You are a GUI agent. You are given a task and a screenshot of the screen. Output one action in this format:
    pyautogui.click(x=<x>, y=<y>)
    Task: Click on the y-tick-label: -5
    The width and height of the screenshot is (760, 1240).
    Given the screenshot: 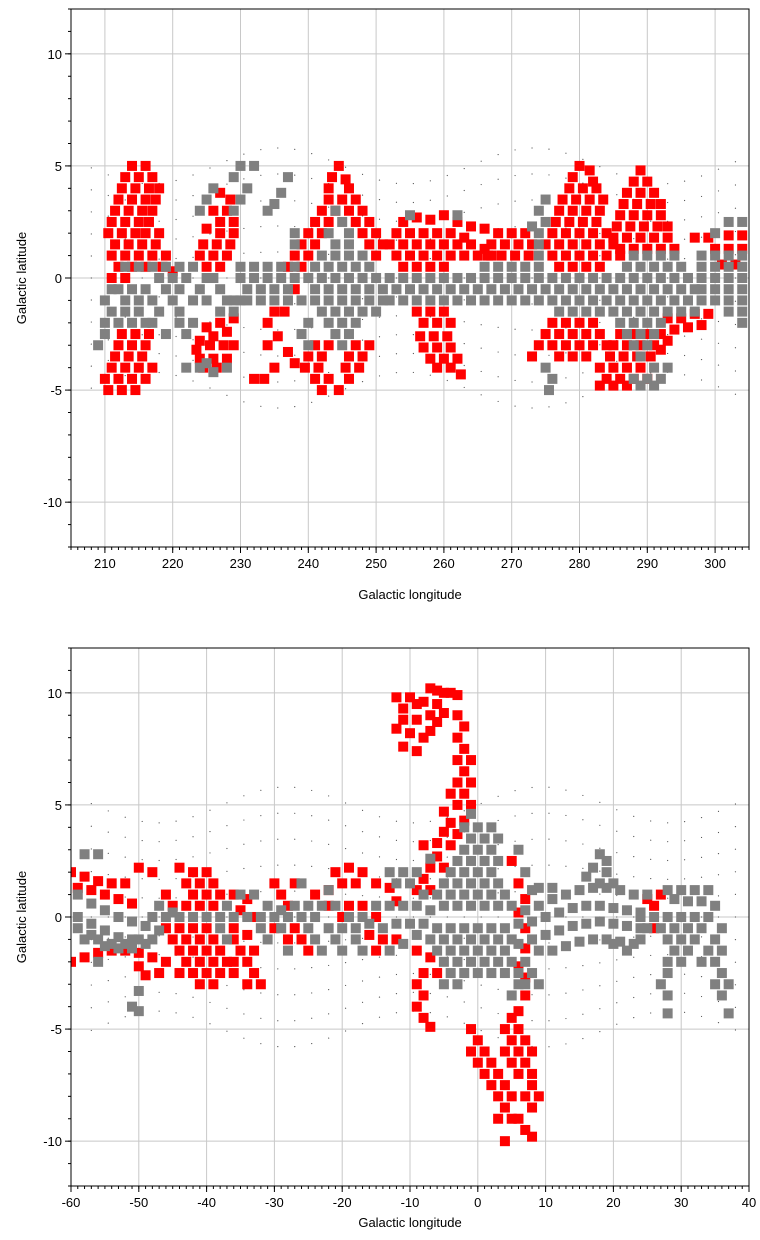 What is the action you would take?
    pyautogui.click(x=56, y=1029)
    